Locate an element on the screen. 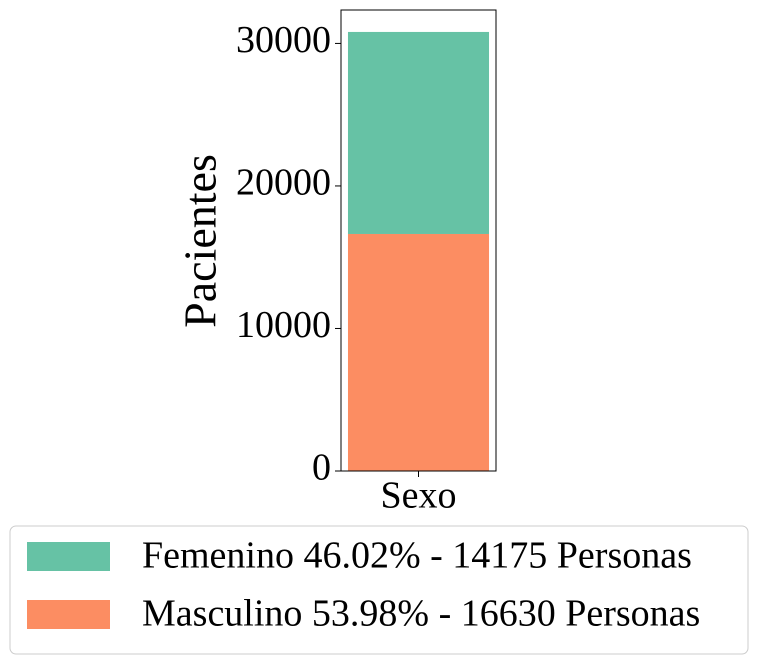 The height and width of the screenshot is (664, 760). axes-frame is located at coordinates (418, 240).